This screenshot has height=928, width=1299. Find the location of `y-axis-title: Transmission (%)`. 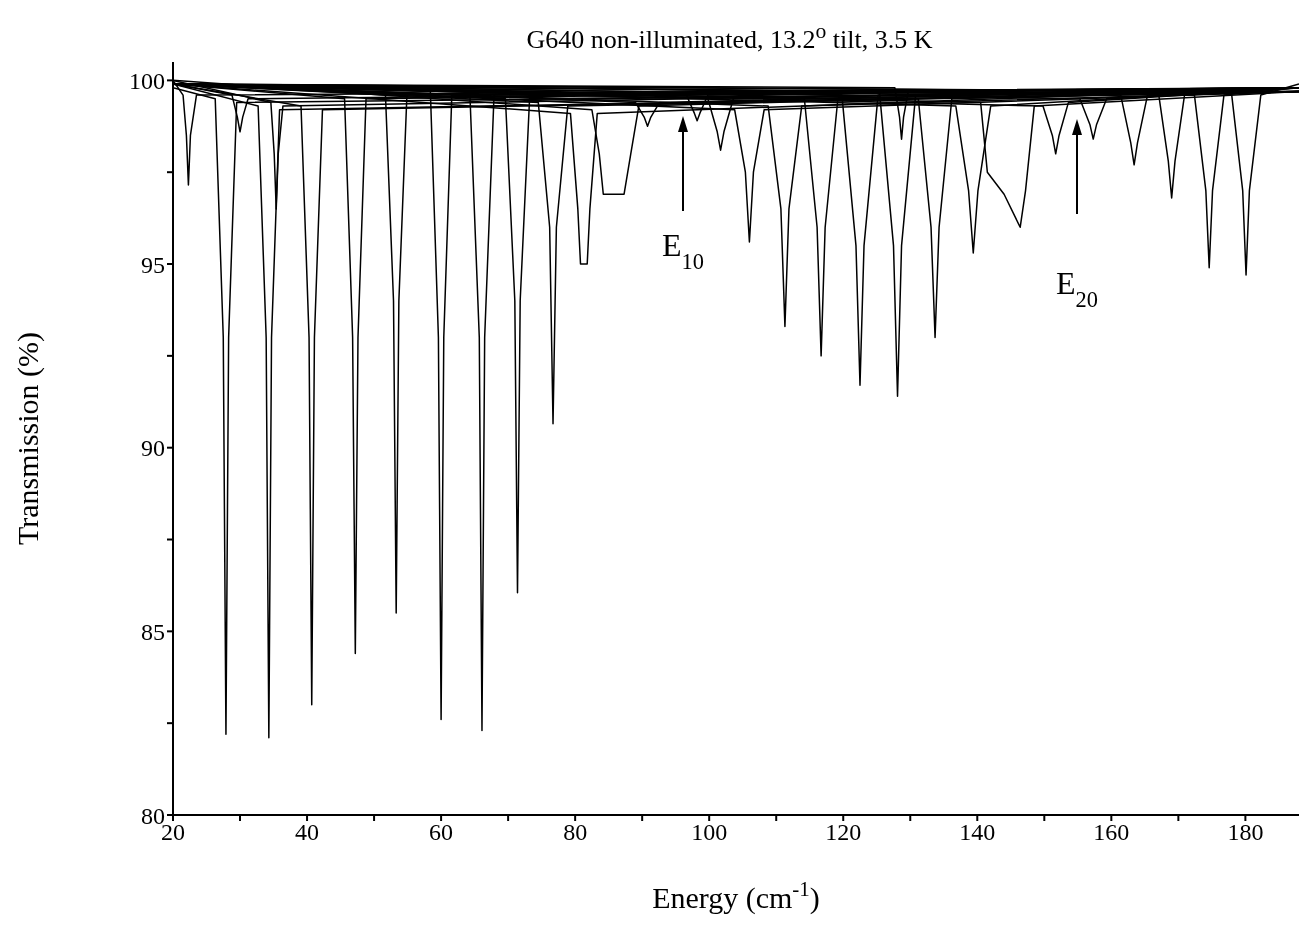

y-axis-title: Transmission (%) is located at coordinates (28, 438).